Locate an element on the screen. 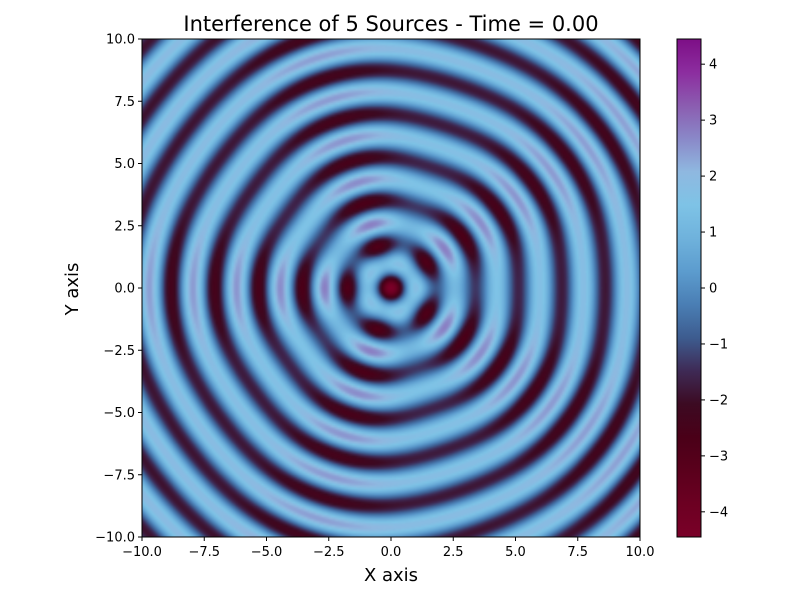 This screenshot has height=600, width=800. colorbar-tick-label: −3 is located at coordinates (718, 456).